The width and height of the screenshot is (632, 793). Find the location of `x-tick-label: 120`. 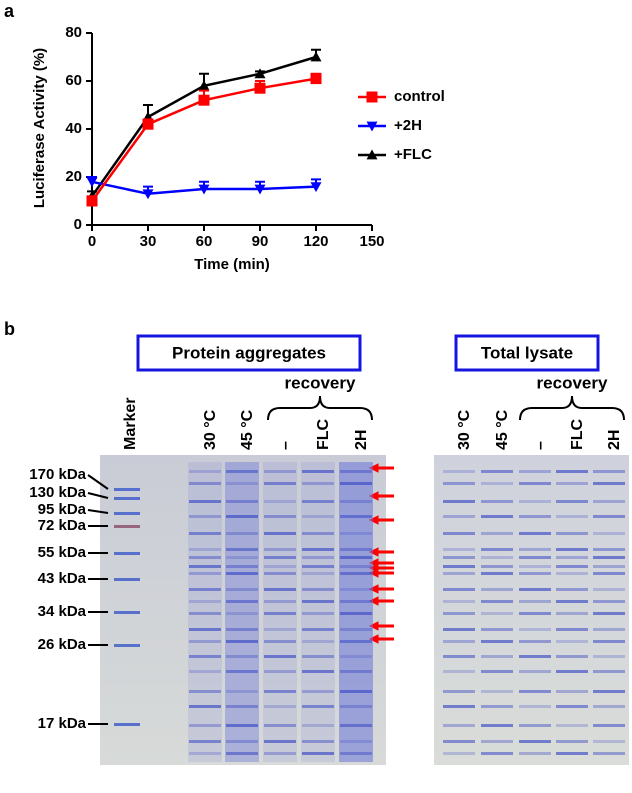

x-tick-label: 120 is located at coordinates (315, 241).